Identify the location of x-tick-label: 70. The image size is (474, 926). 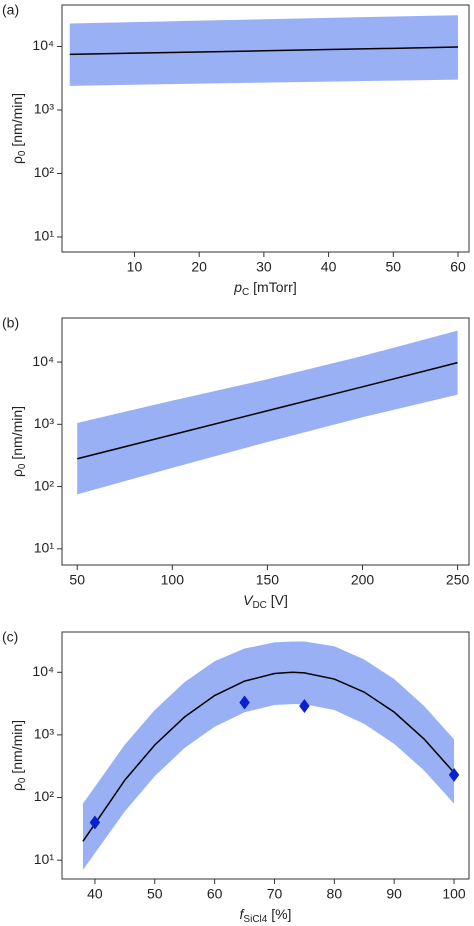
(275, 894).